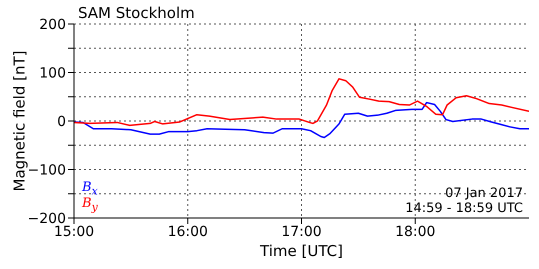  What do you see at coordinates (19, 121) in the screenshot?
I see `y-axis-title: Magnetic field [nT]` at bounding box center [19, 121].